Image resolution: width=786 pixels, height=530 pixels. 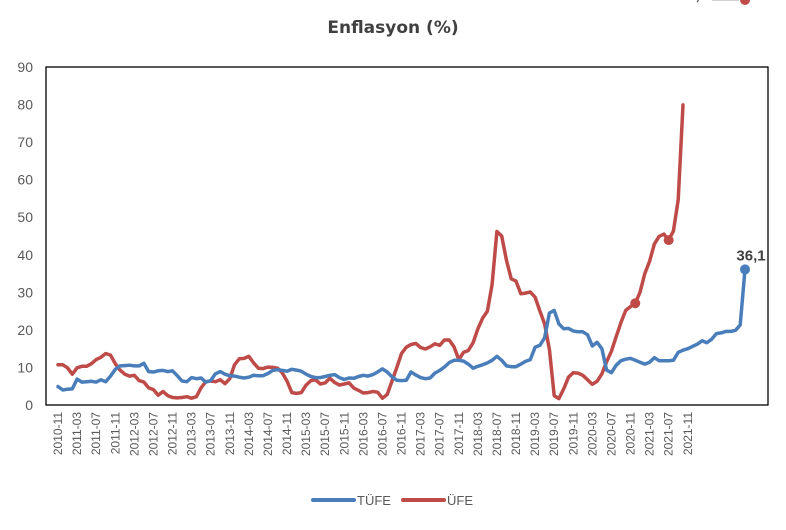 I want to click on x-tick-label: 2018-07, so click(x=497, y=434).